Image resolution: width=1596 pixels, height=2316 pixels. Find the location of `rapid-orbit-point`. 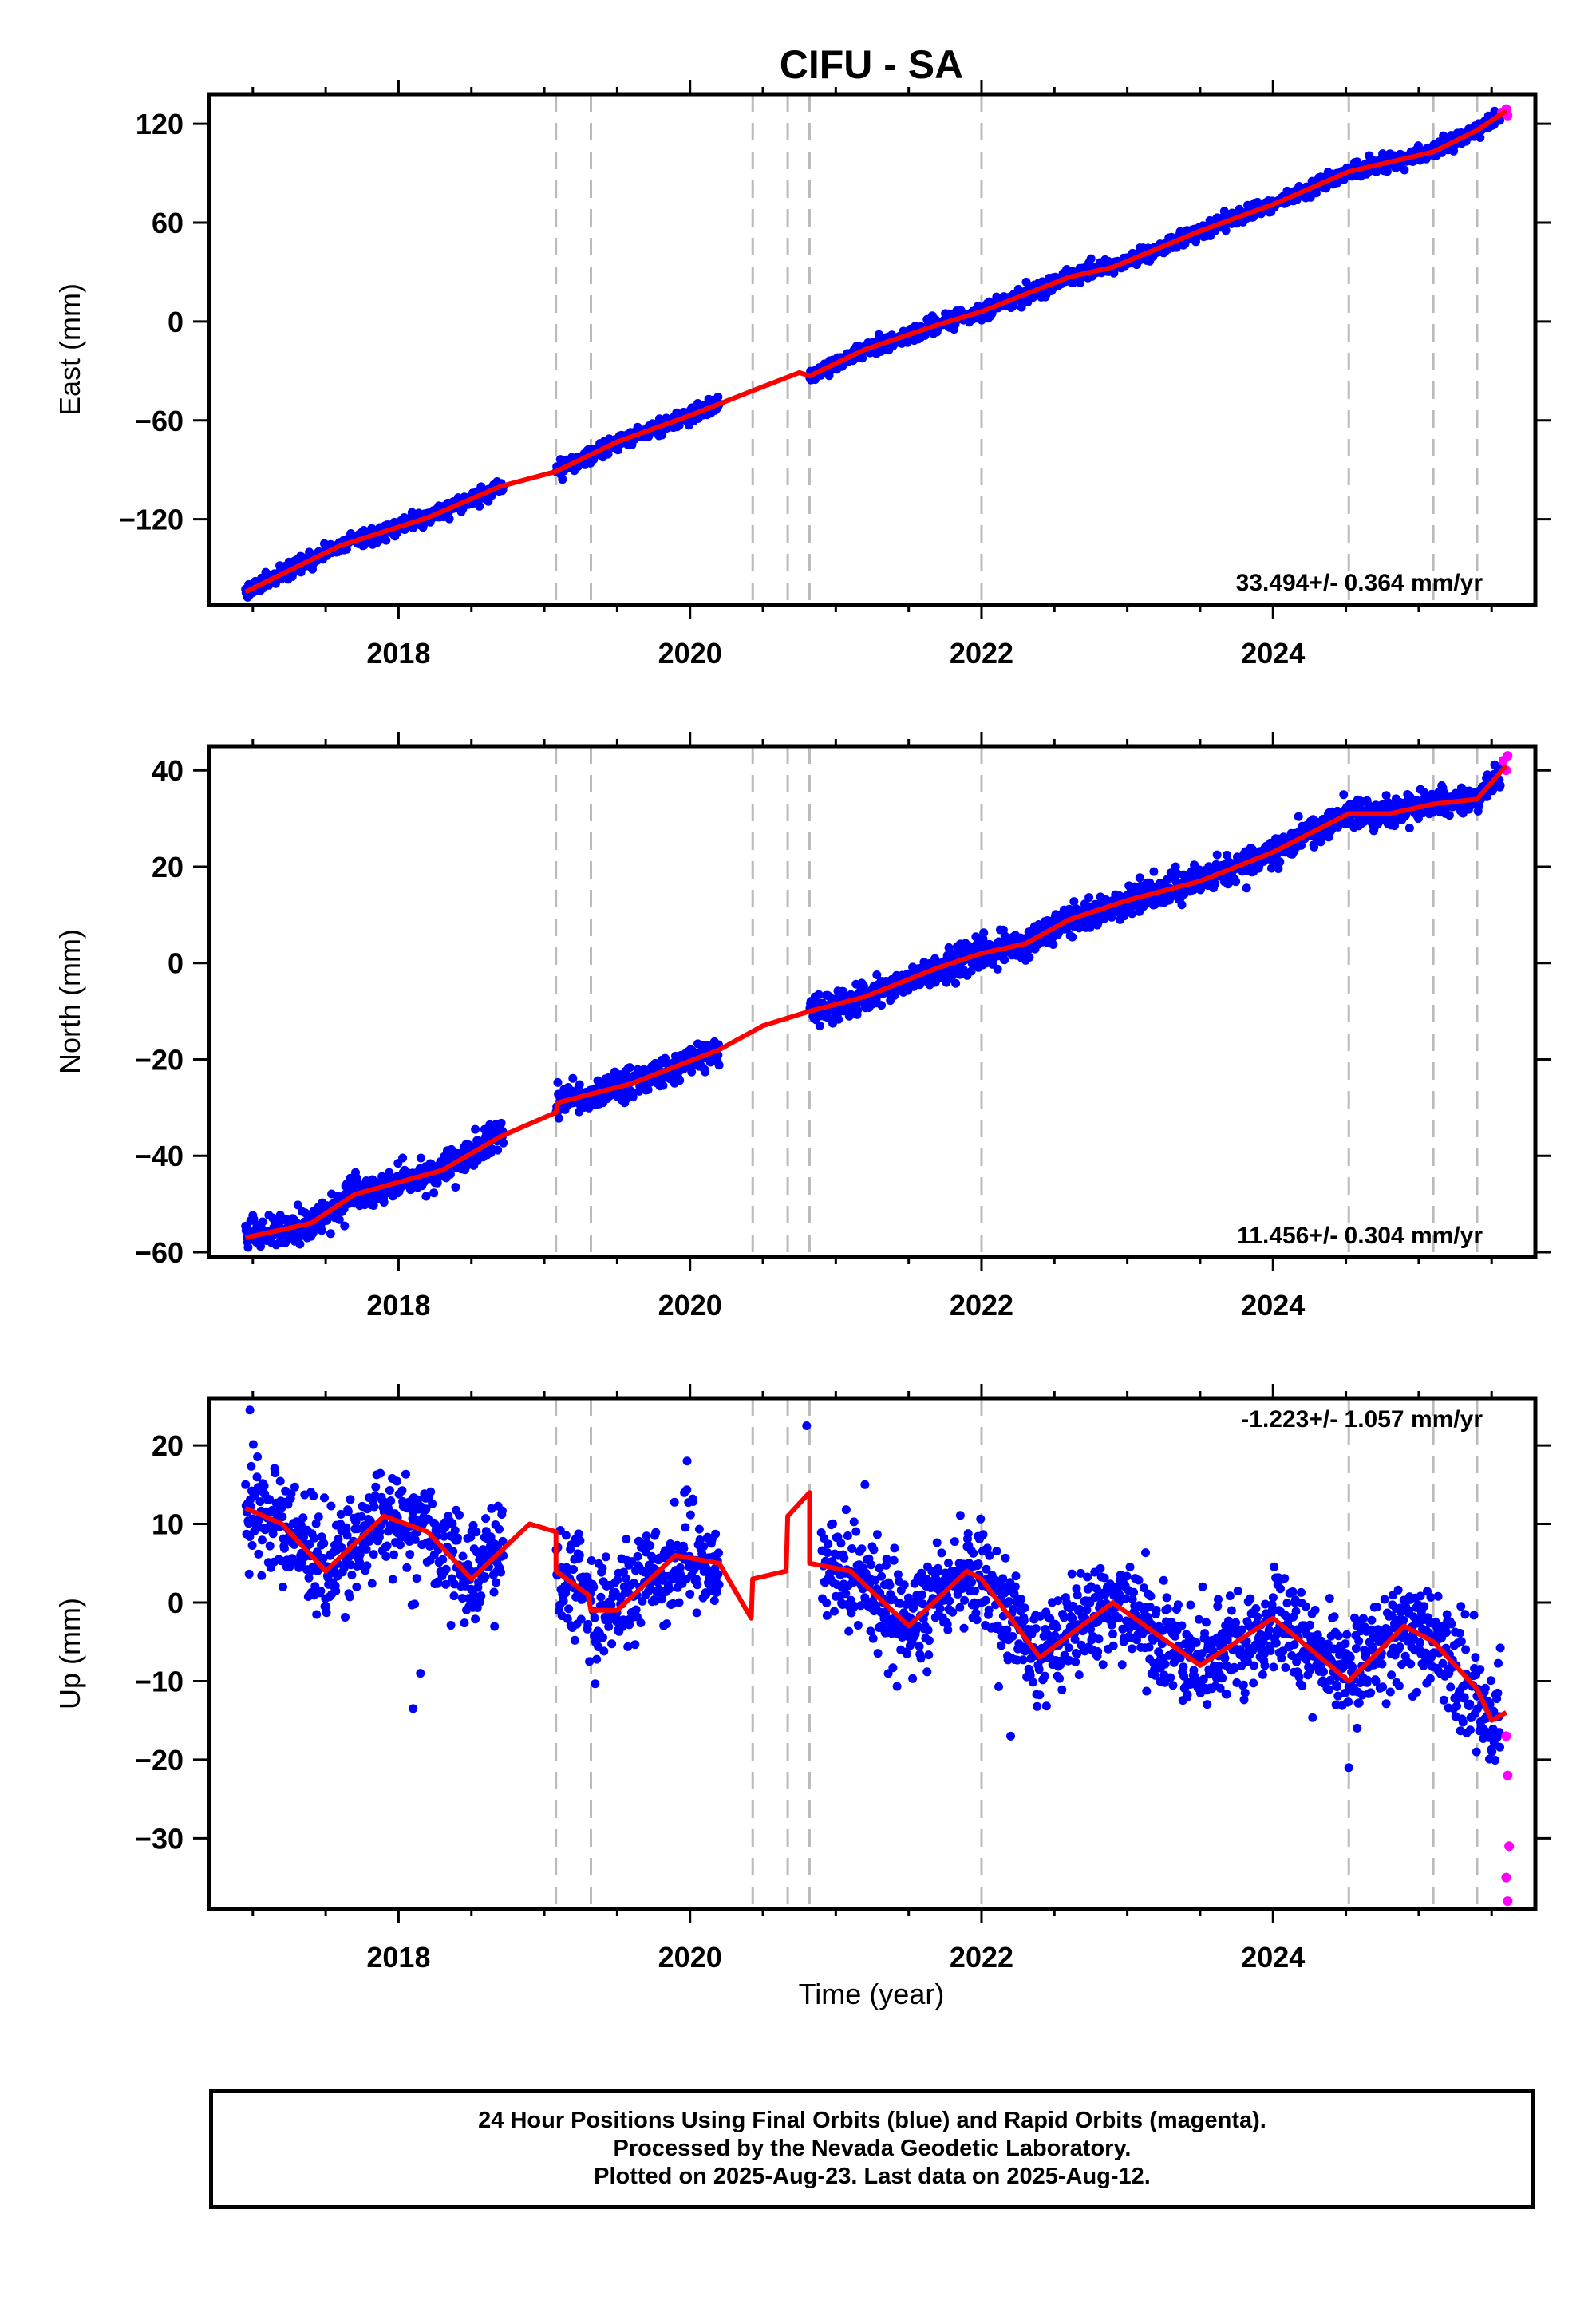

rapid-orbit-point is located at coordinates (1508, 756).